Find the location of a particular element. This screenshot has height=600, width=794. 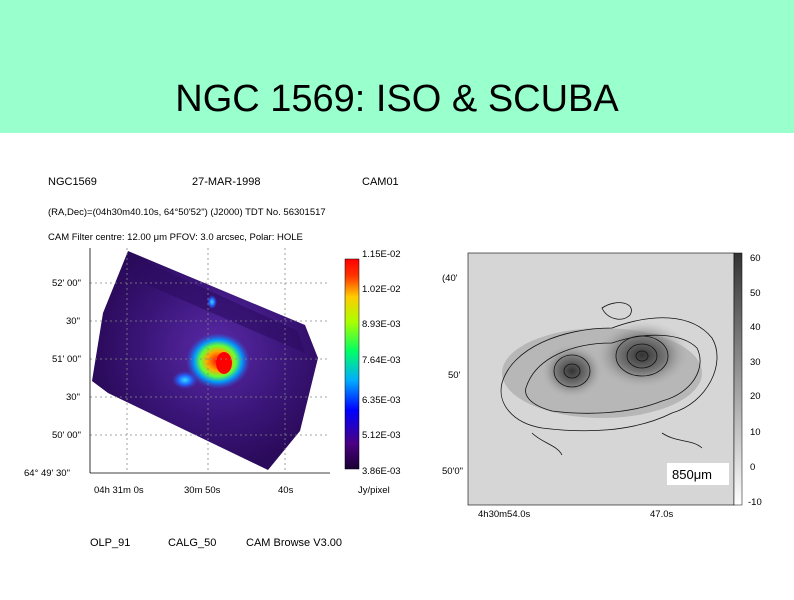

scuba-dec-label: 50'0" is located at coordinates (453, 471).